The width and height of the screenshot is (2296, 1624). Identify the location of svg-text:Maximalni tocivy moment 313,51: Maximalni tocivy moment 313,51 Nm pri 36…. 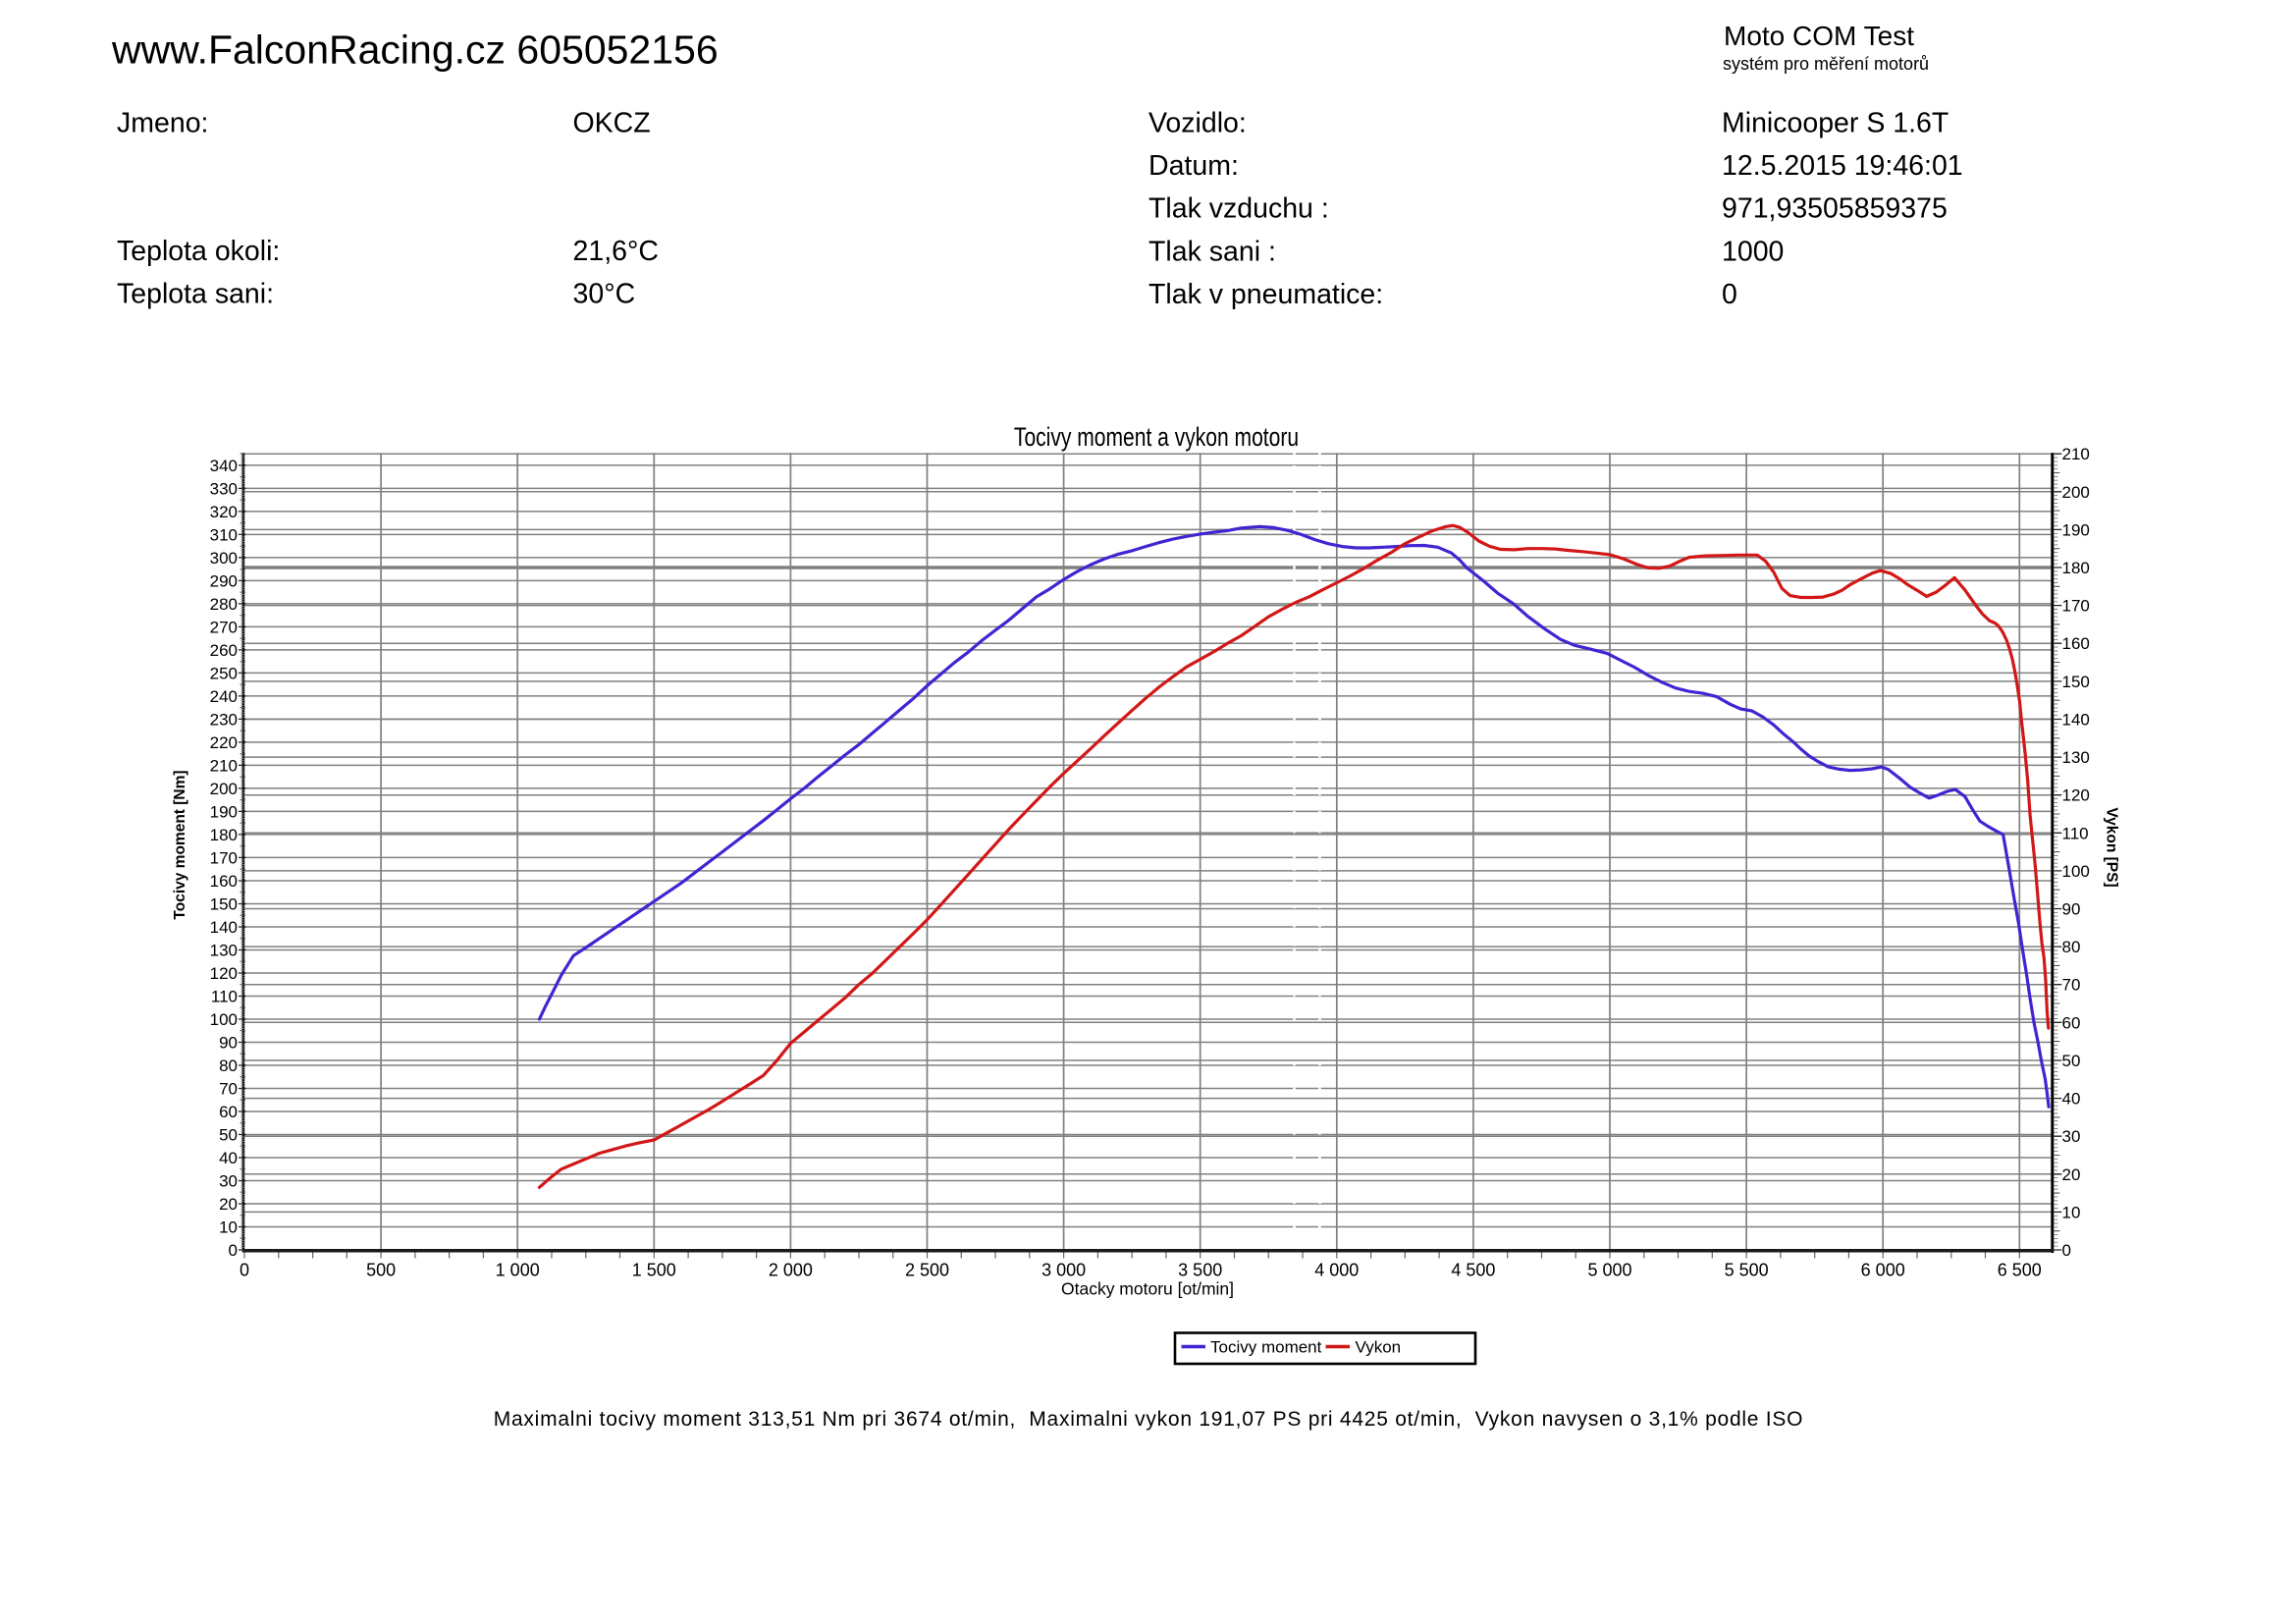
(1148, 1419).